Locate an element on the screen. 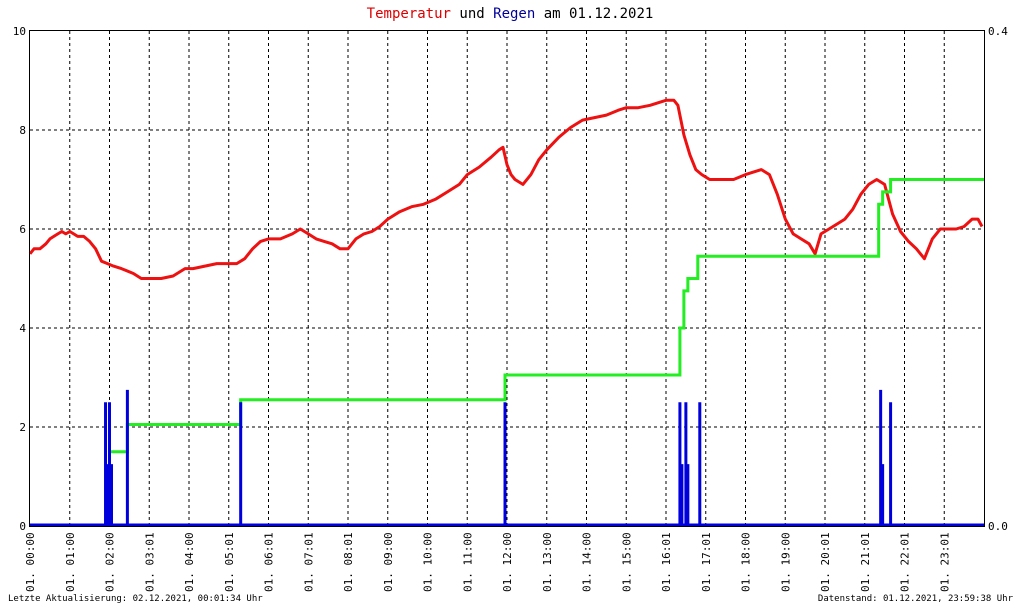 The image size is (1020, 606). title-on: am is located at coordinates (552, 14).